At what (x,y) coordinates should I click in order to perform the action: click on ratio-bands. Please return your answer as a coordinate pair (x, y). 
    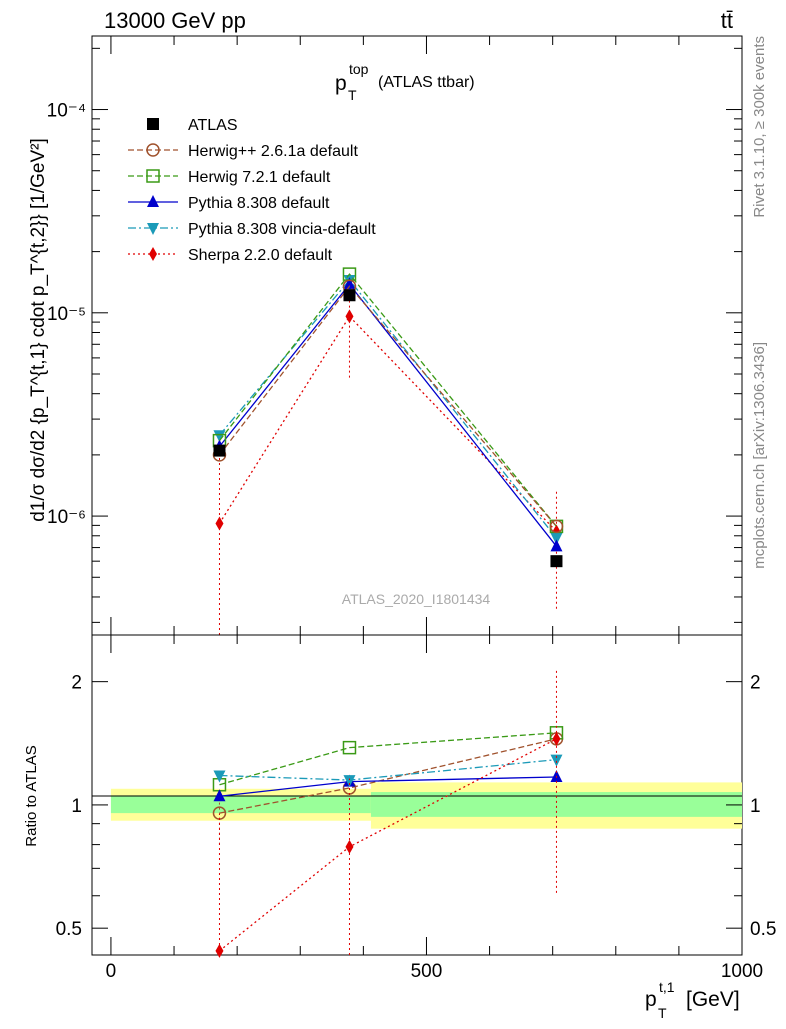
    Looking at the image, I should click on (426, 805).